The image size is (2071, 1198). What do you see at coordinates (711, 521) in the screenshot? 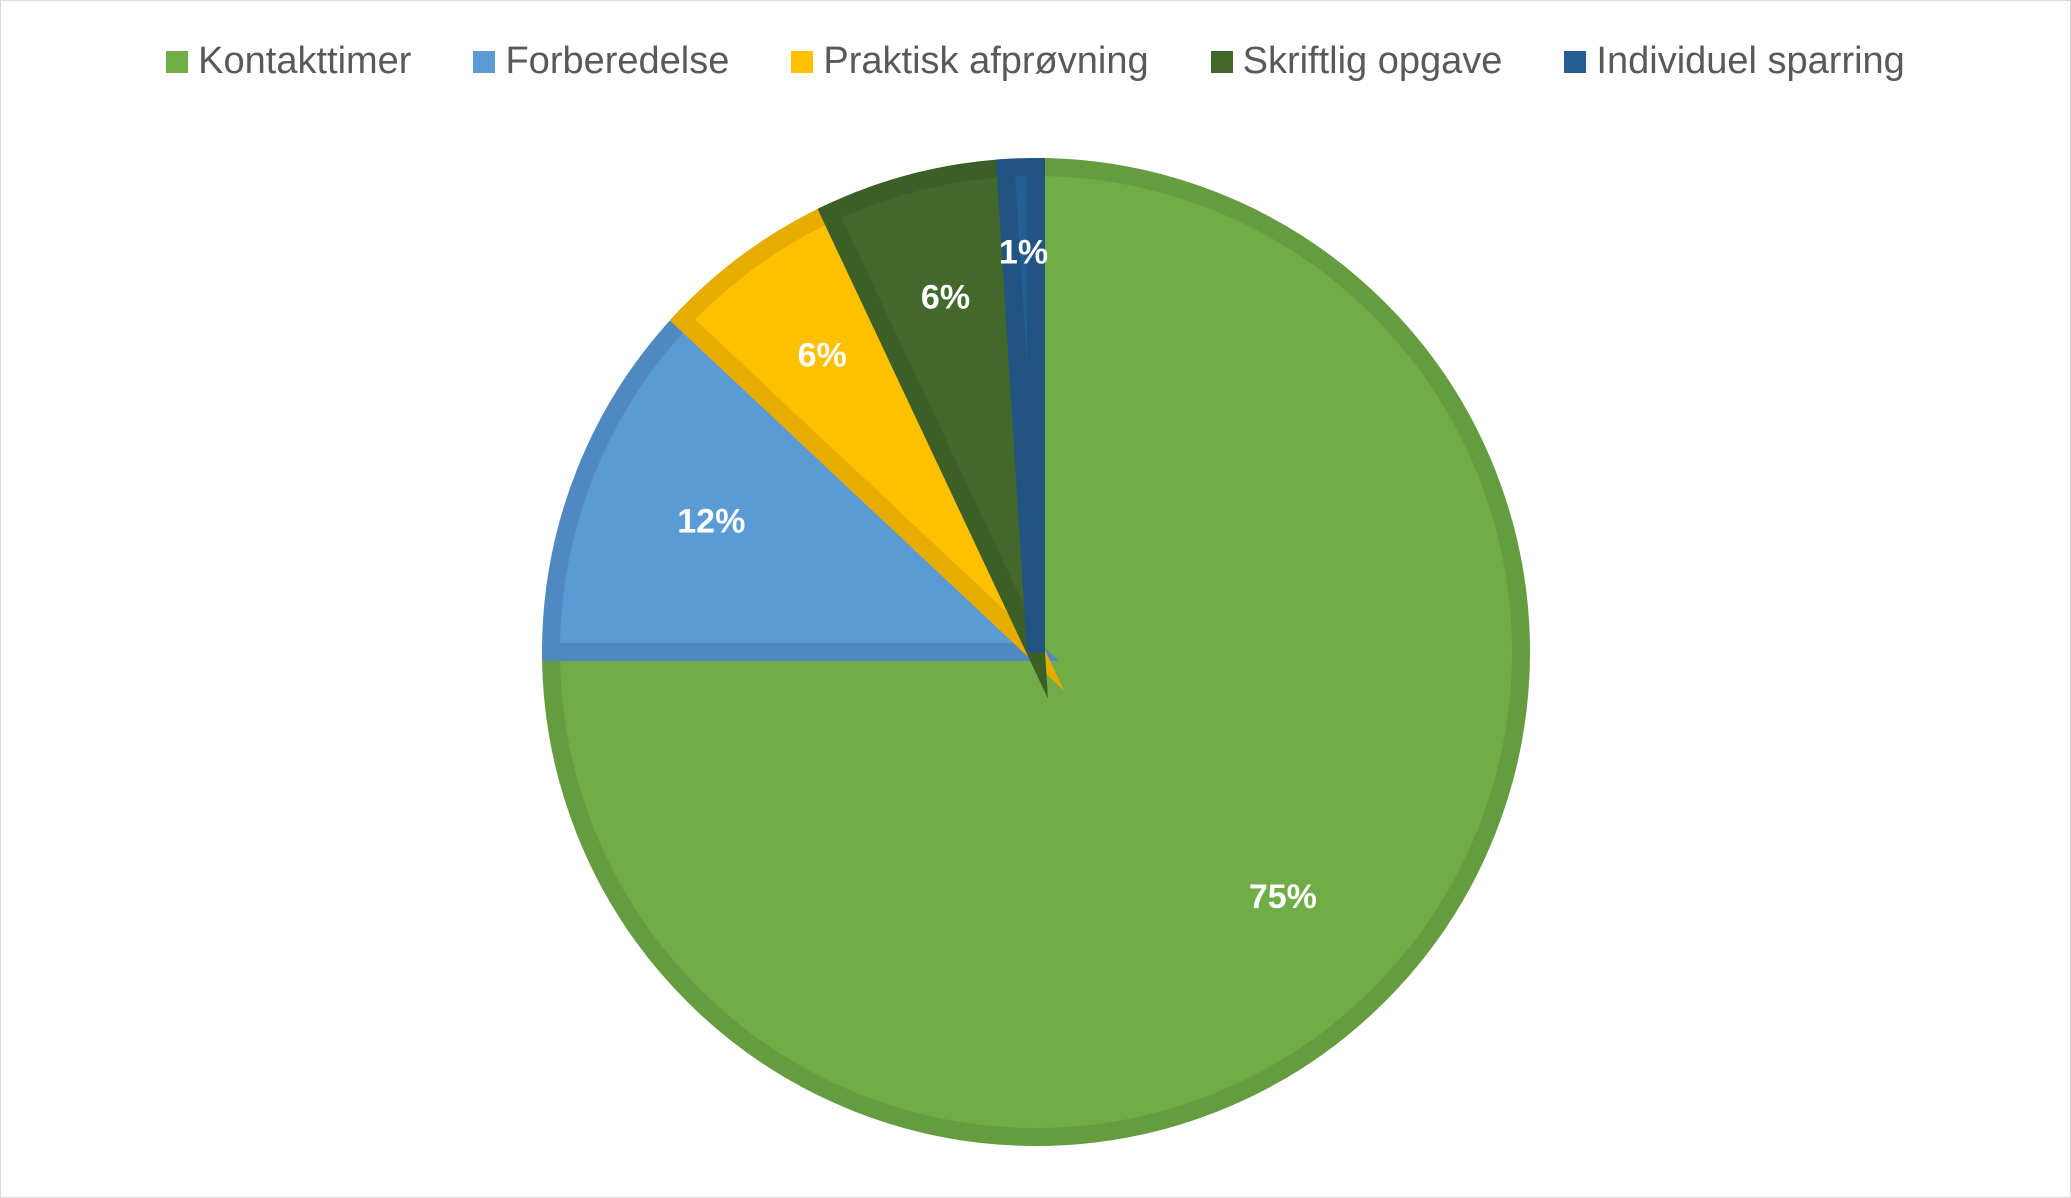
I see `data-label-forberedelse: 12%` at bounding box center [711, 521].